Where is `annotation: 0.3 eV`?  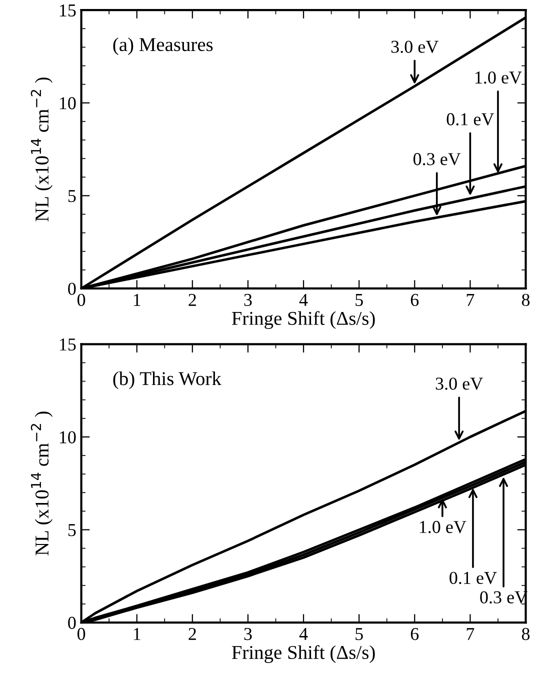 annotation: 0.3 eV is located at coordinates (437, 159).